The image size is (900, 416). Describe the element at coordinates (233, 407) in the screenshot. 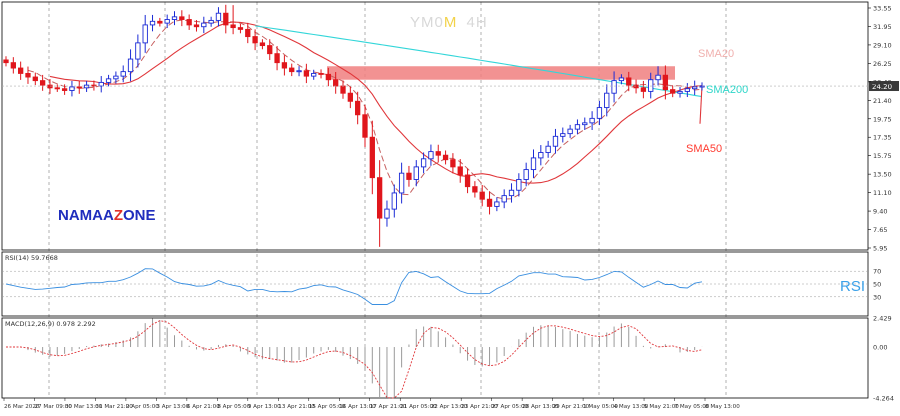

I see `time-tick-label: 8 Apr 05:00` at that location.